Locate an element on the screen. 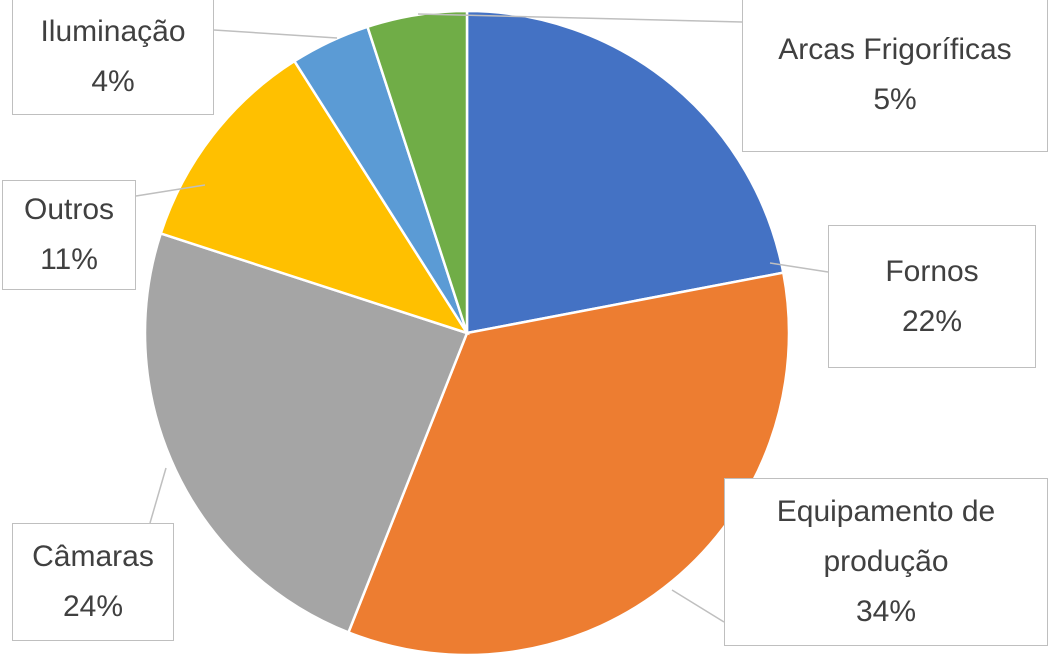  data-label: Outros 11% is located at coordinates (69, 235).